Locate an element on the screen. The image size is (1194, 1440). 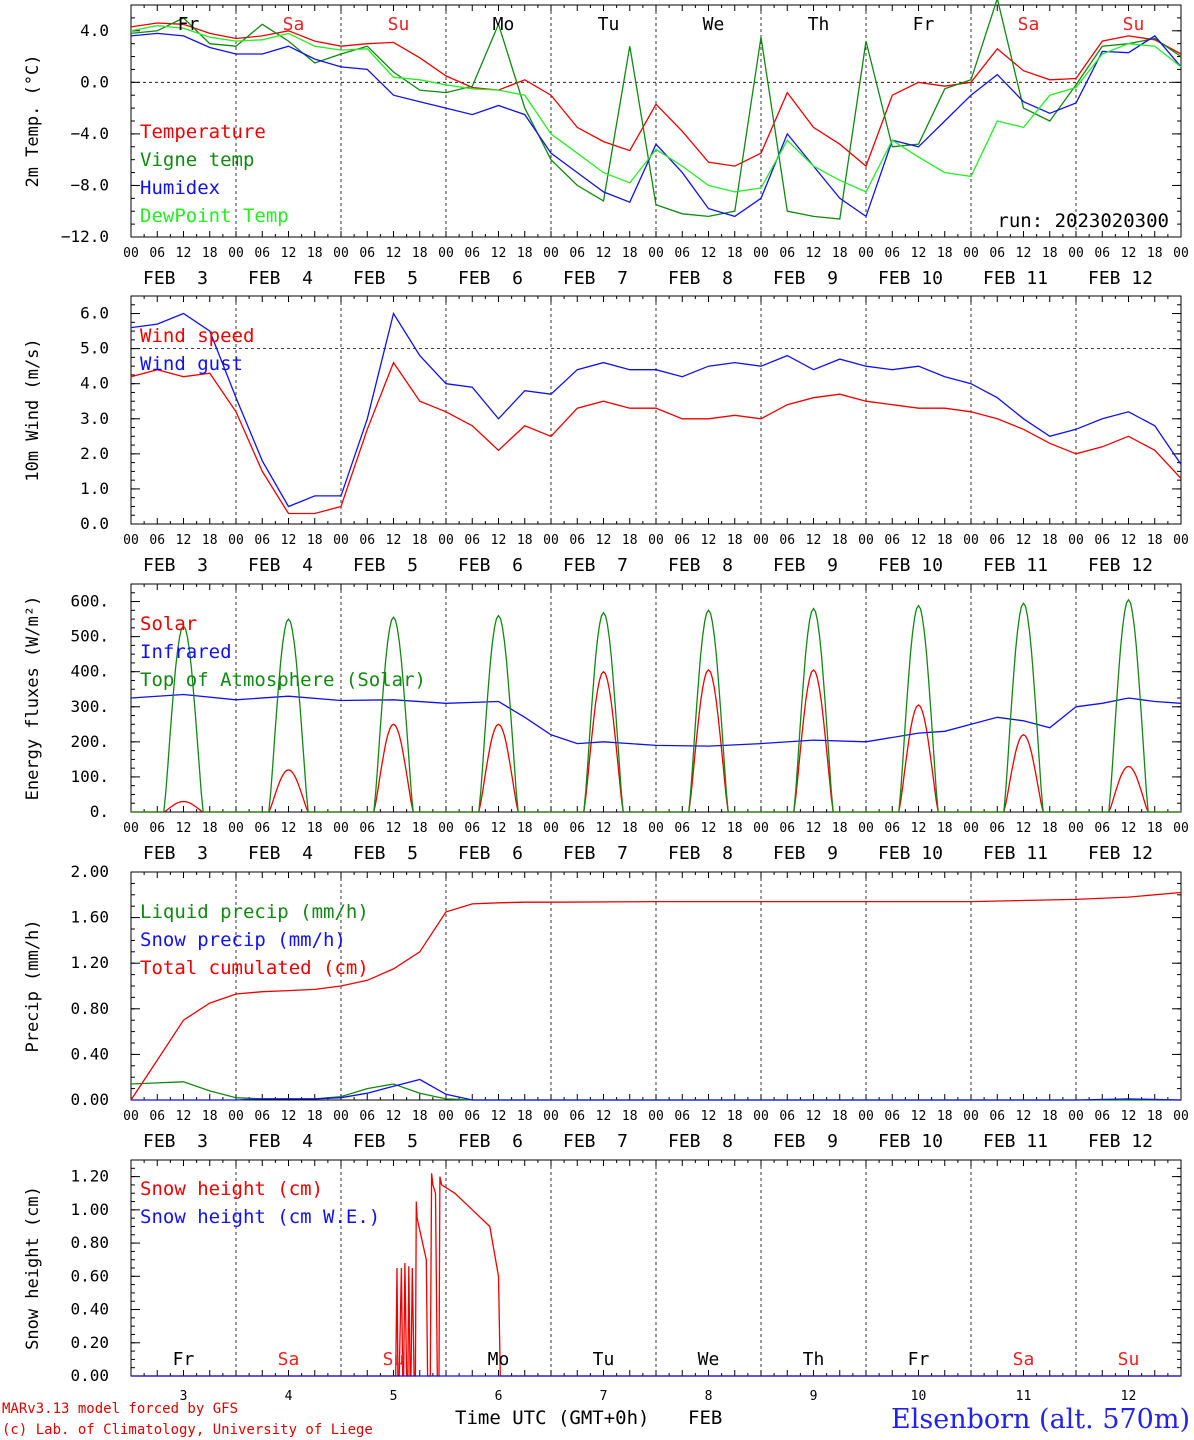
x-axis-title: Time UTC (GMT+0h) is located at coordinates (552, 1418).